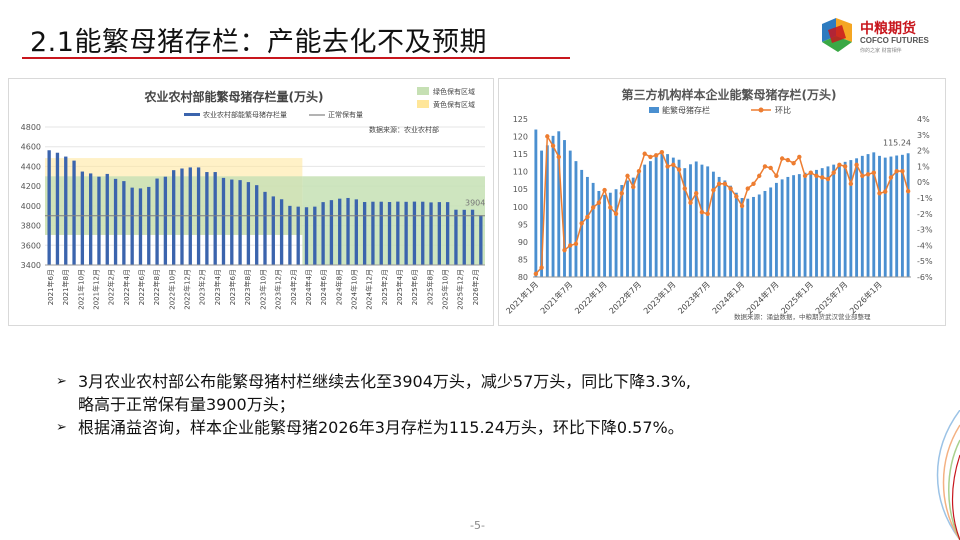 This screenshot has height=540, width=960. Describe the element at coordinates (520, 172) in the screenshot. I see `chart2-ytick-label: 110` at that location.